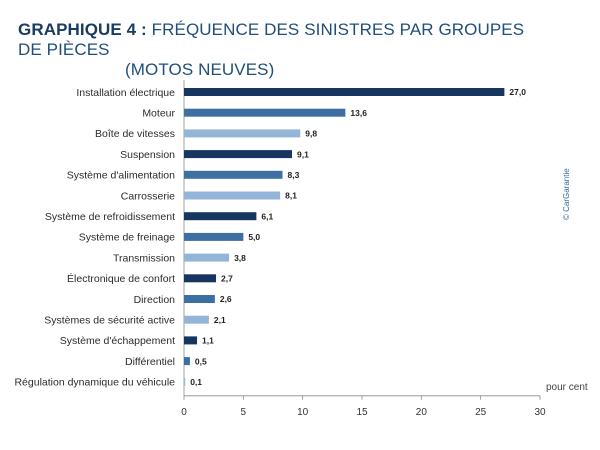 The height and width of the screenshot is (450, 600). I want to click on x-tick-label: 15, so click(362, 412).